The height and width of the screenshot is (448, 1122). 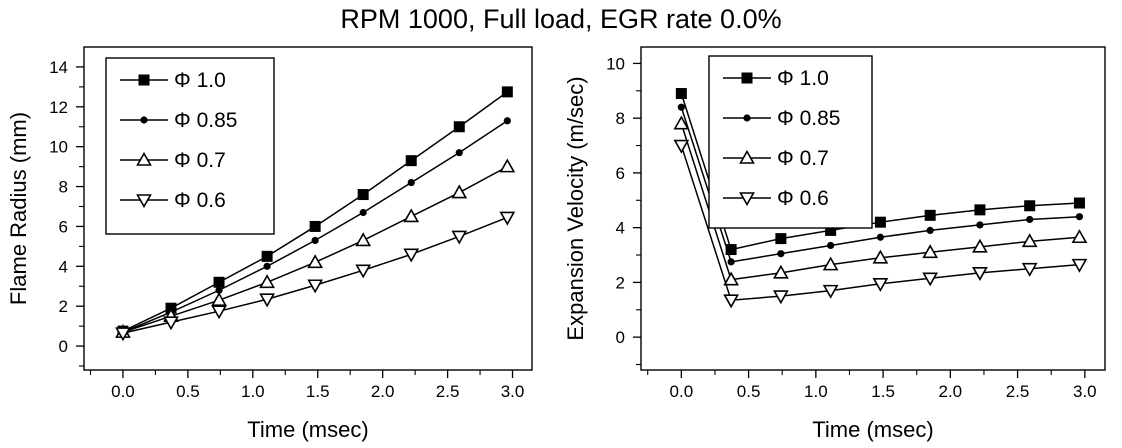 What do you see at coordinates (620, 337) in the screenshot?
I see `right-chart-y-tick-label: 0` at bounding box center [620, 337].